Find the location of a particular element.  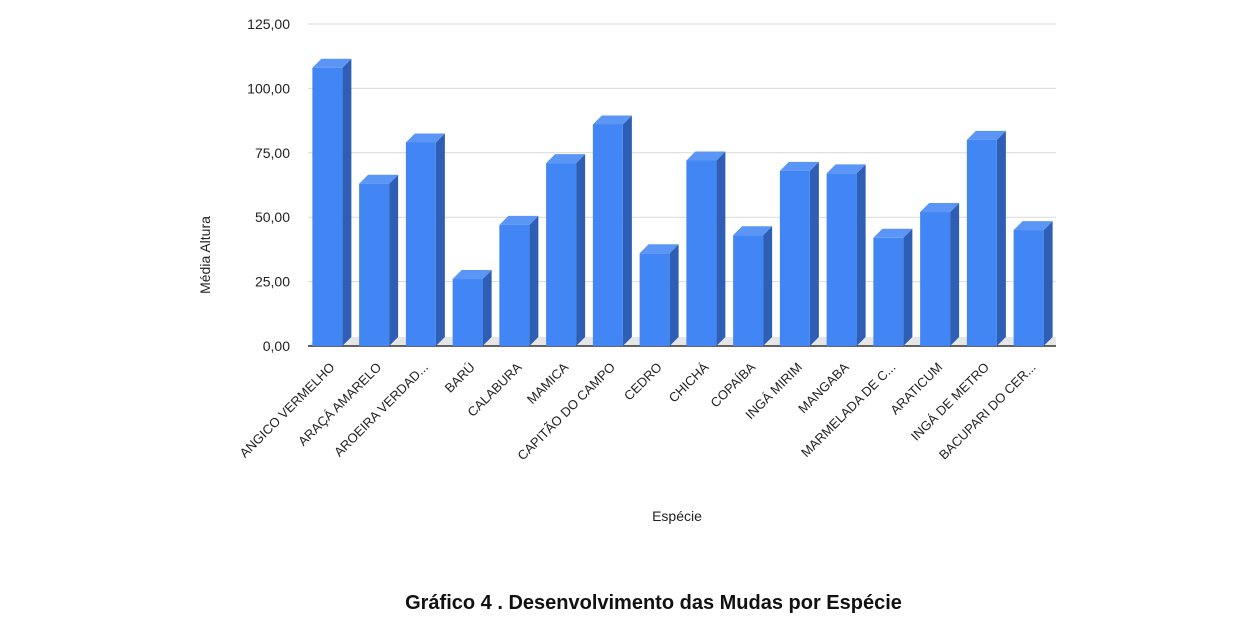

x-category-label: BARÚ is located at coordinates (460, 378).